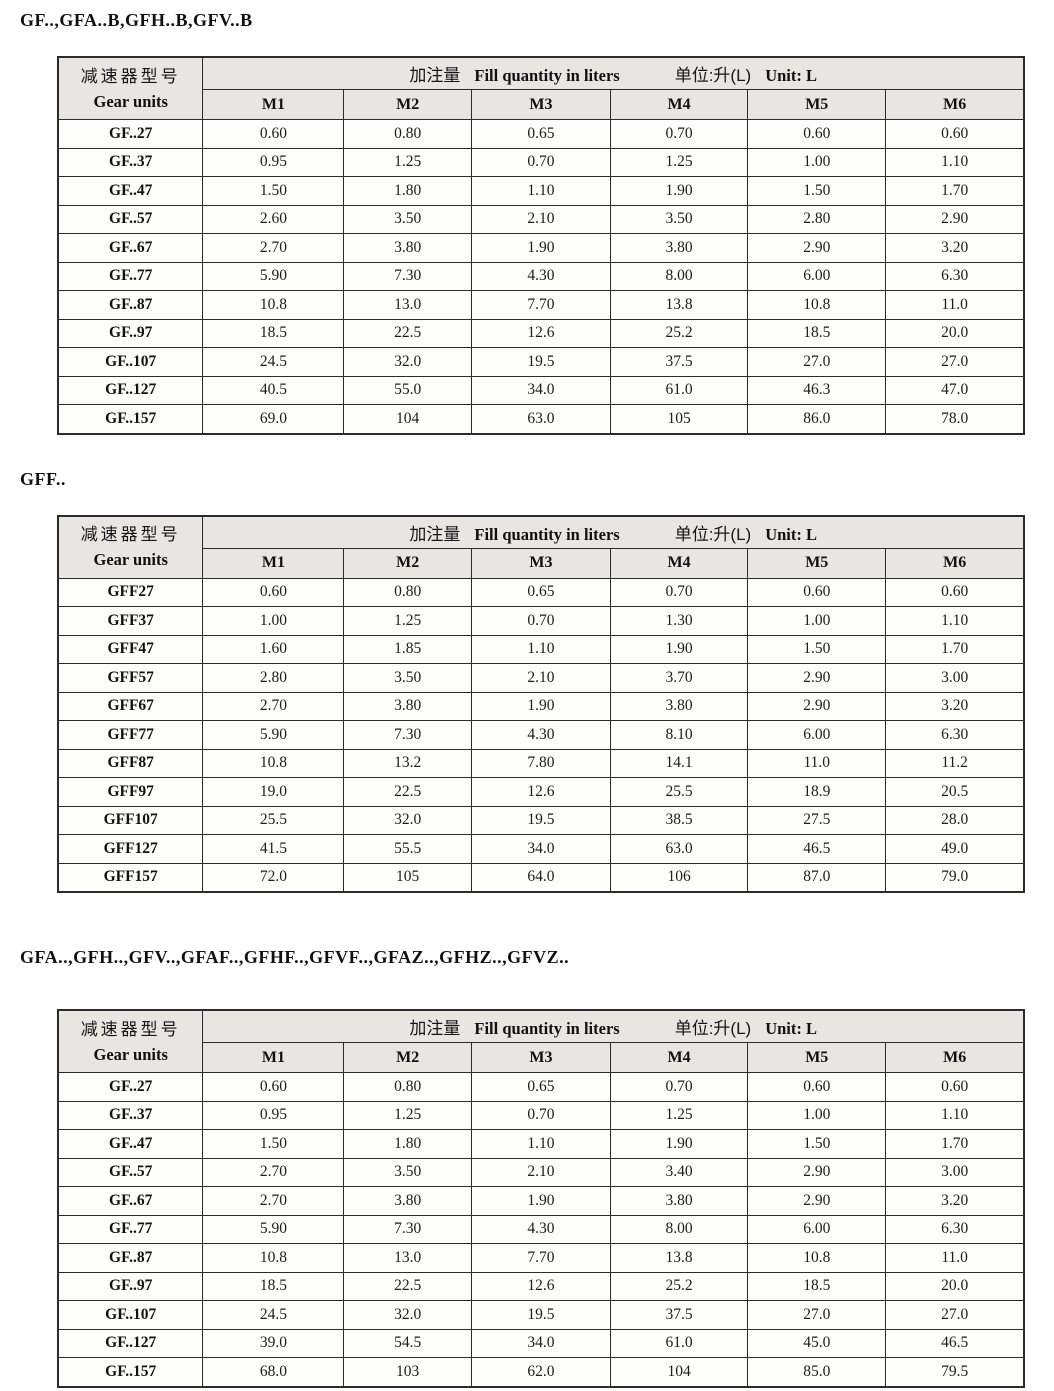 The height and width of the screenshot is (1391, 1054). I want to click on table-row: GFF27 0.60 0.80 0.65 0.70 0.60 0.60, so click(541, 592).